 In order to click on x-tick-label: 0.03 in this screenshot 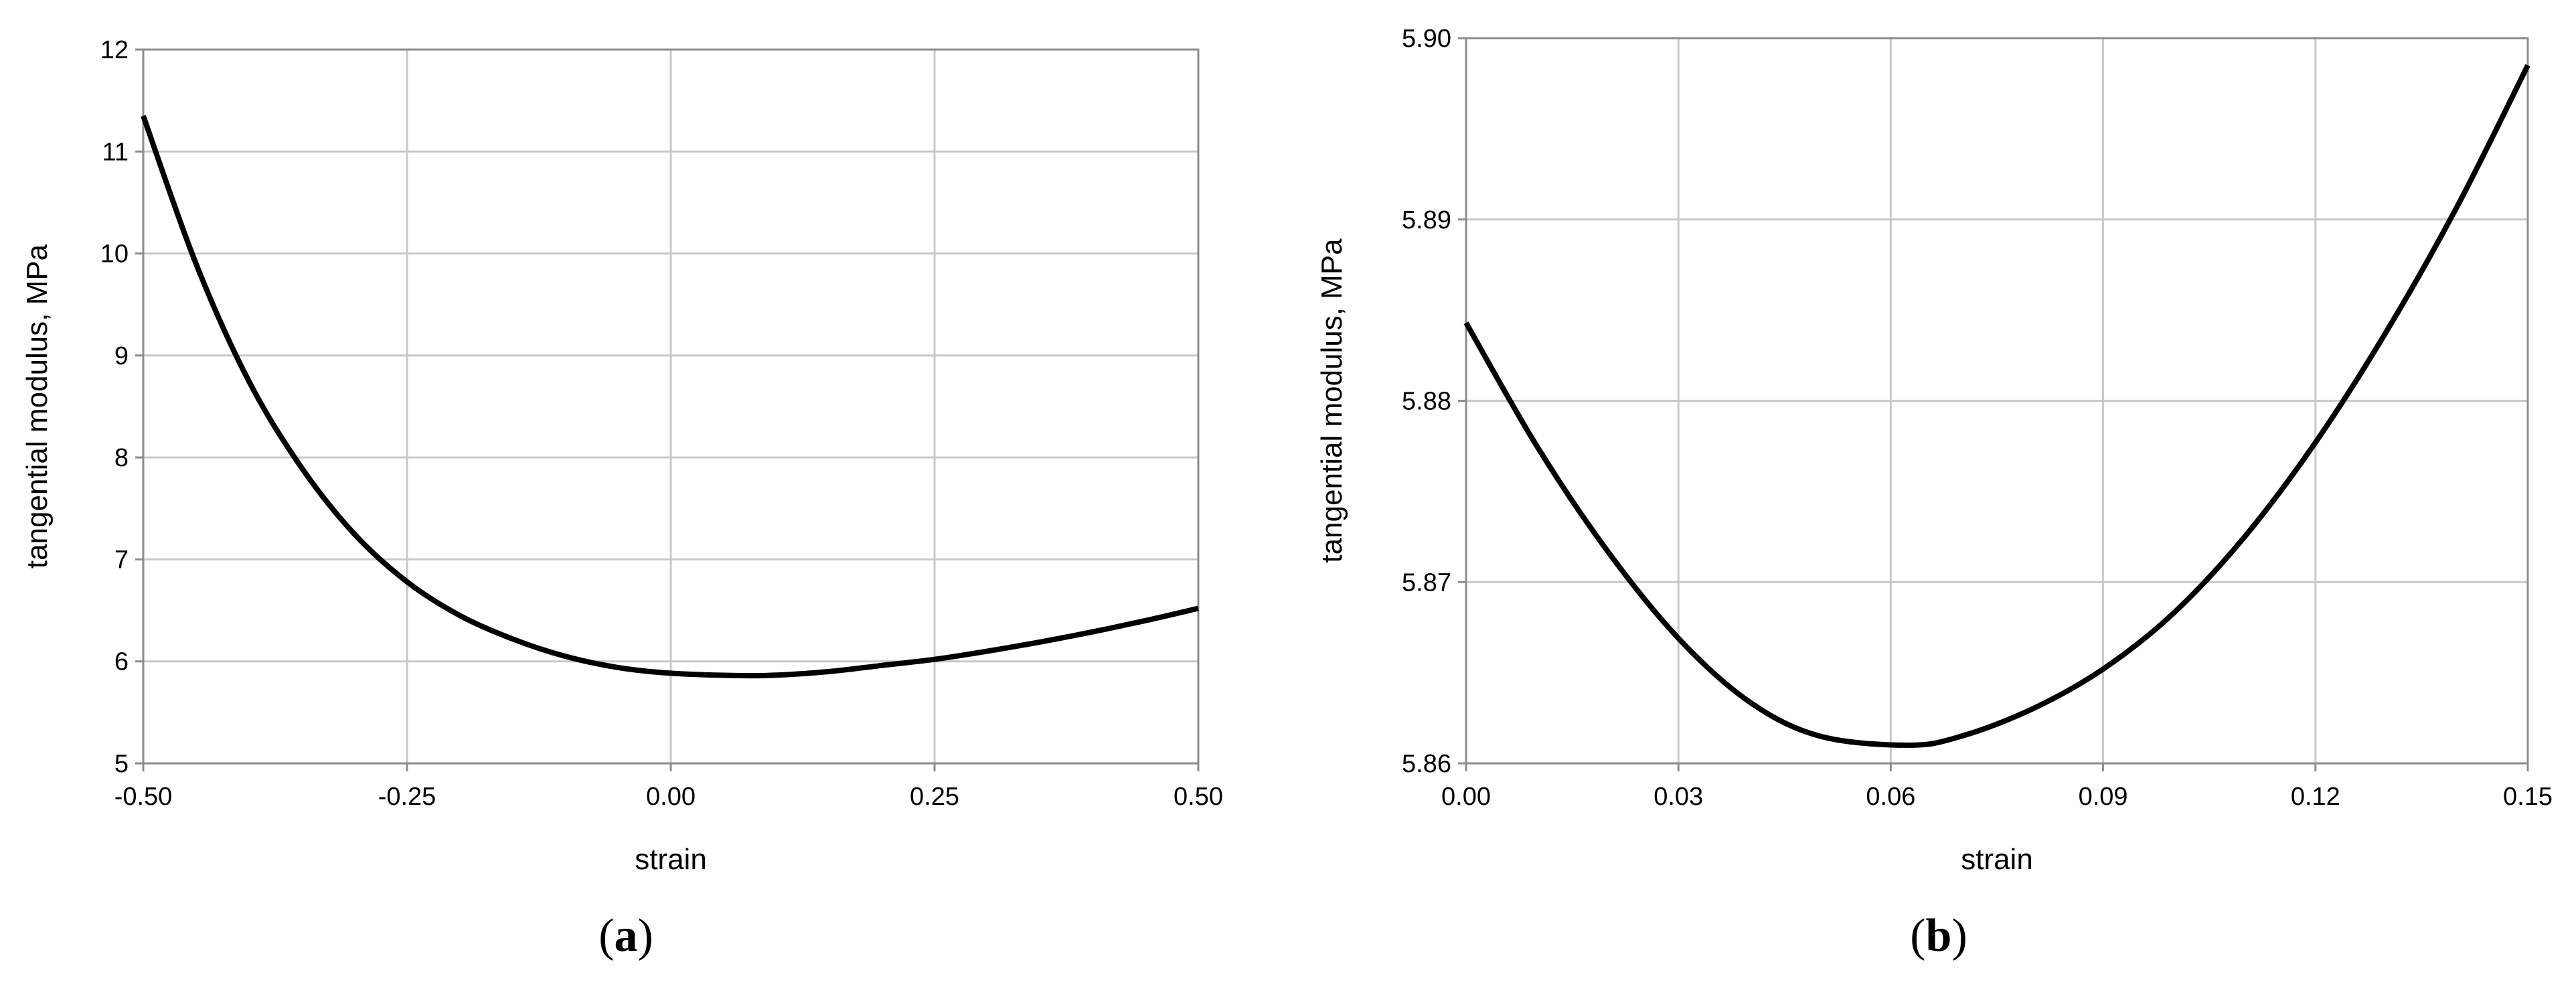, I will do `click(1678, 797)`.